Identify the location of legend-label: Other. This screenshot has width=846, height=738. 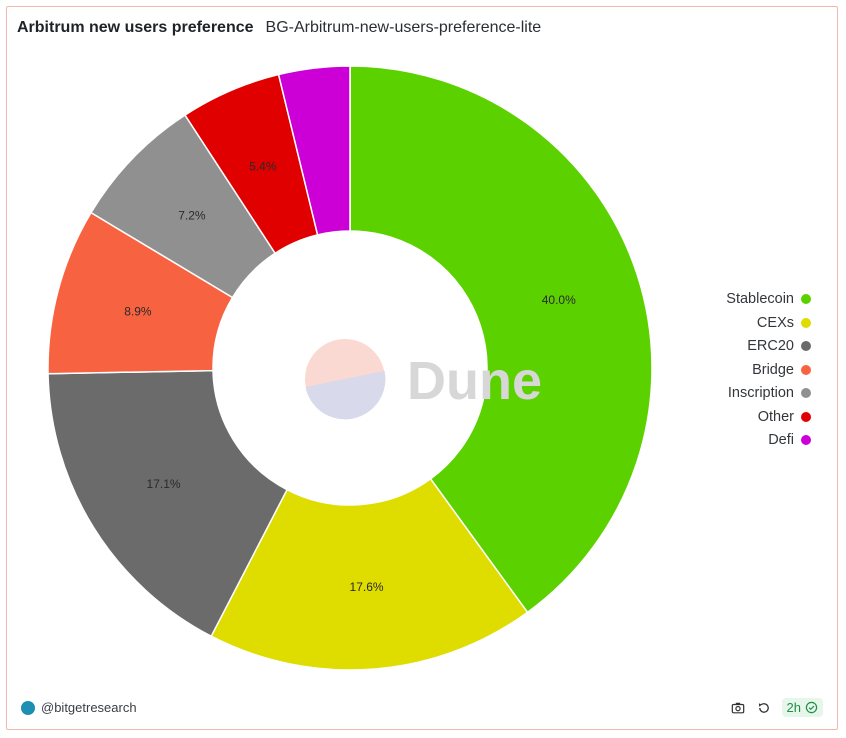
(775, 416).